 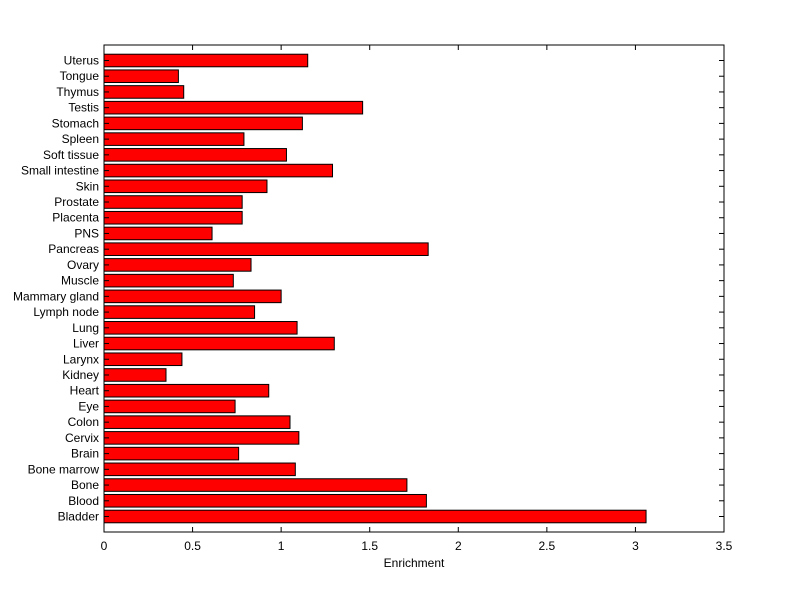 I want to click on category-label-brain: Brain, so click(x=85, y=454).